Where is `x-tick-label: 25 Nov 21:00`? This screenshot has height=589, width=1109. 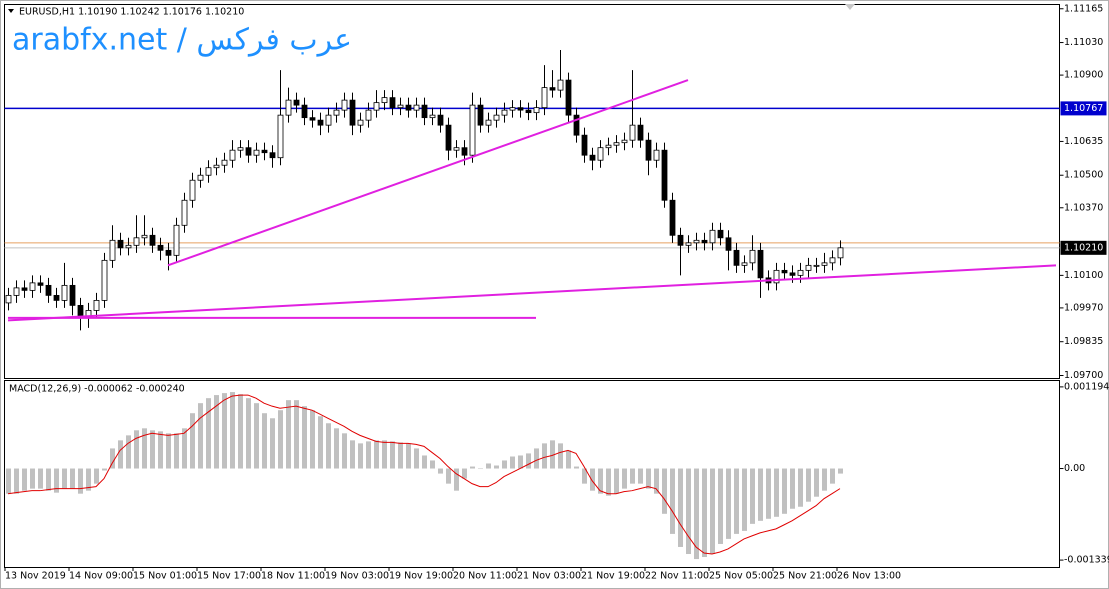 x-tick-label: 25 Nov 21:00 is located at coordinates (805, 576).